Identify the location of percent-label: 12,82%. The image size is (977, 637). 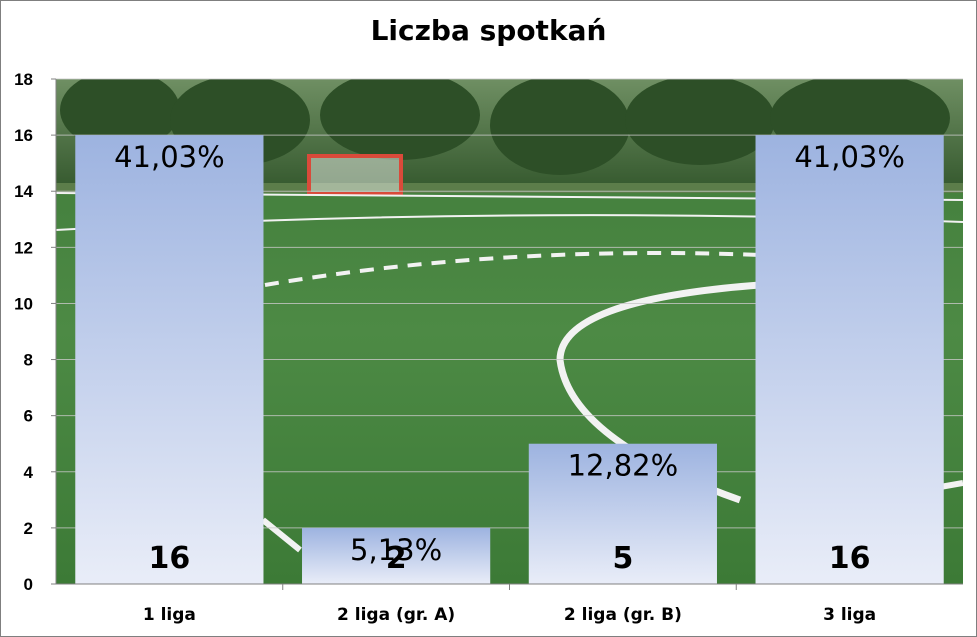
(623, 466).